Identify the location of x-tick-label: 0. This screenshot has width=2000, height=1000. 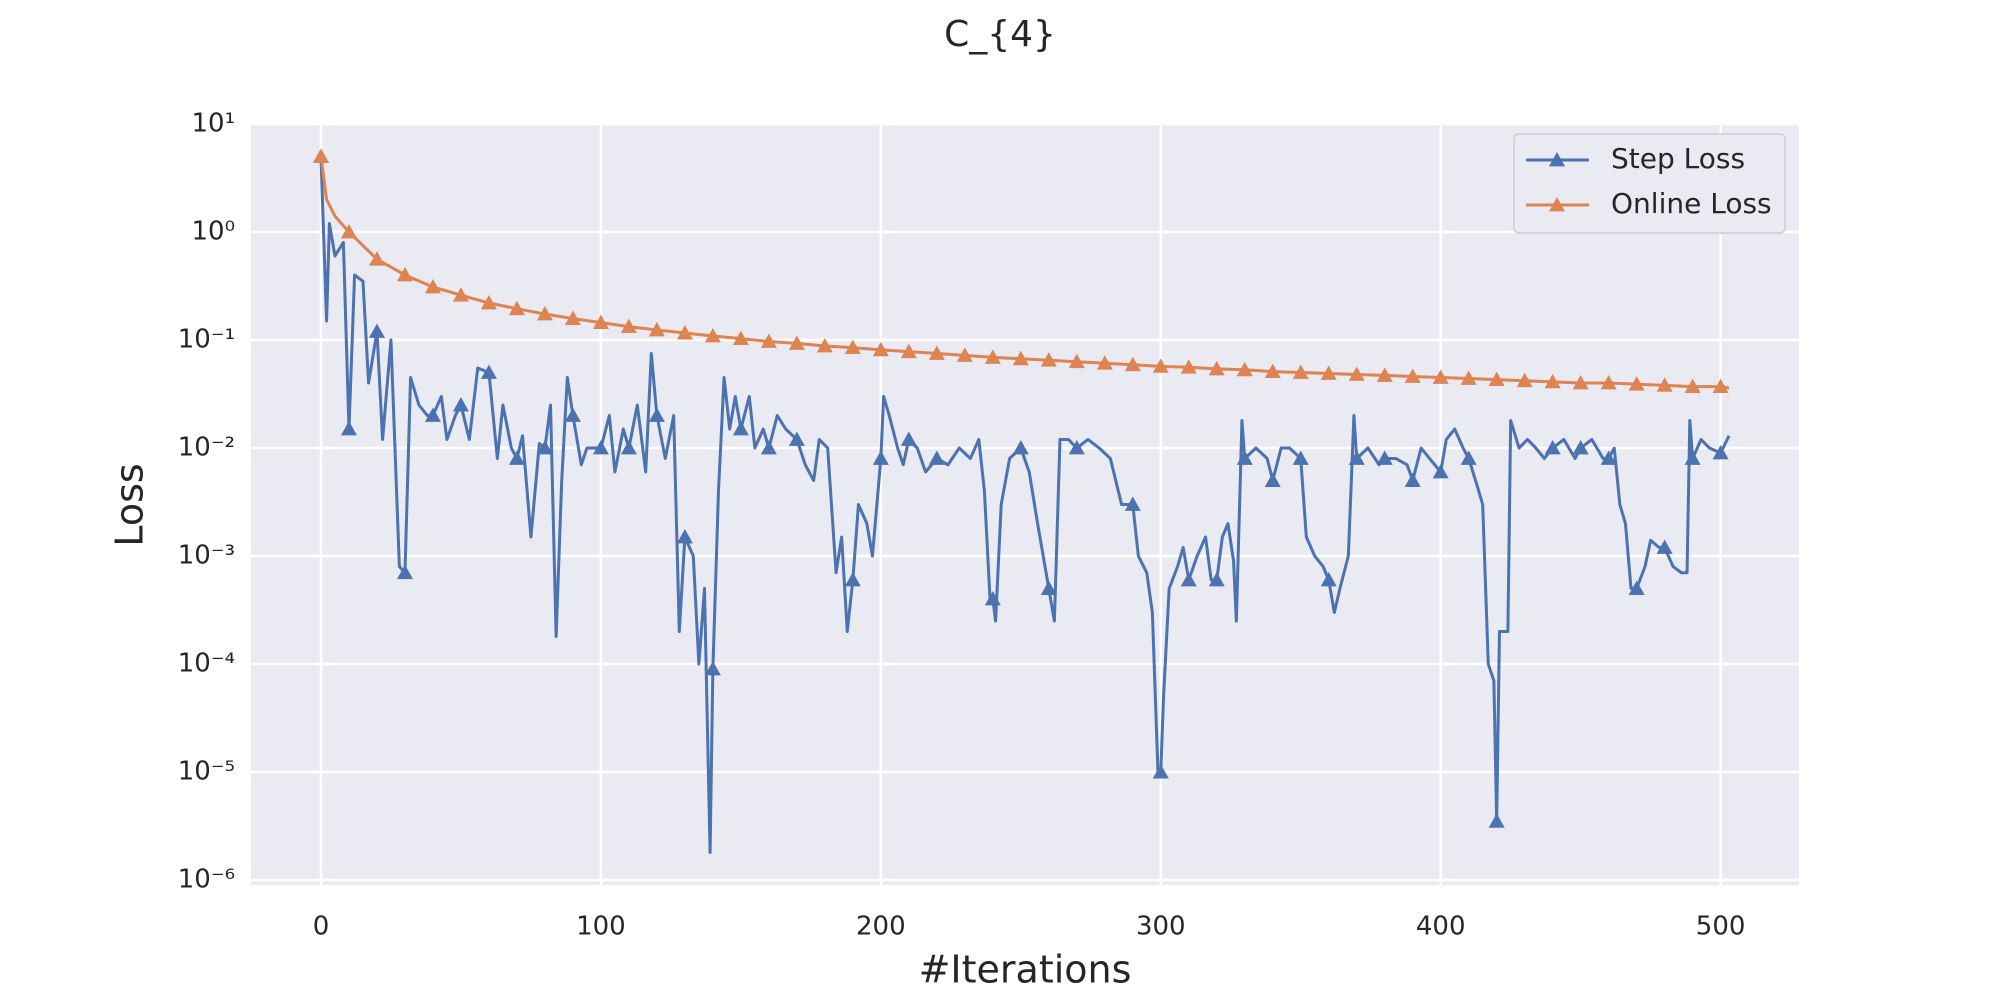
(321, 927).